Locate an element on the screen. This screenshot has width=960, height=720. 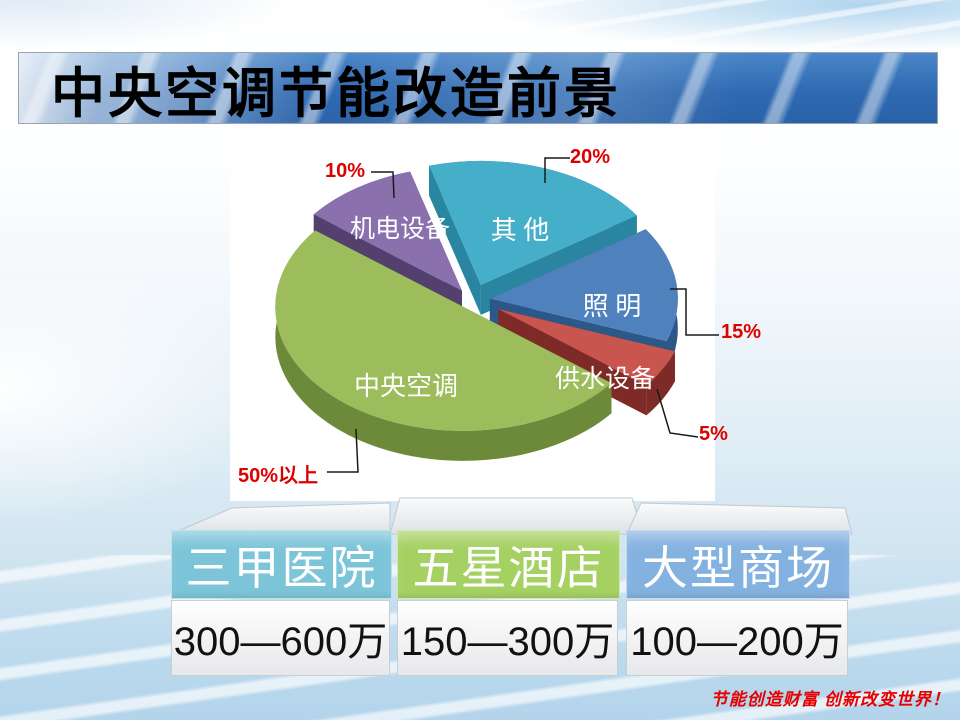
table-3d-top is located at coordinates (511, 516).